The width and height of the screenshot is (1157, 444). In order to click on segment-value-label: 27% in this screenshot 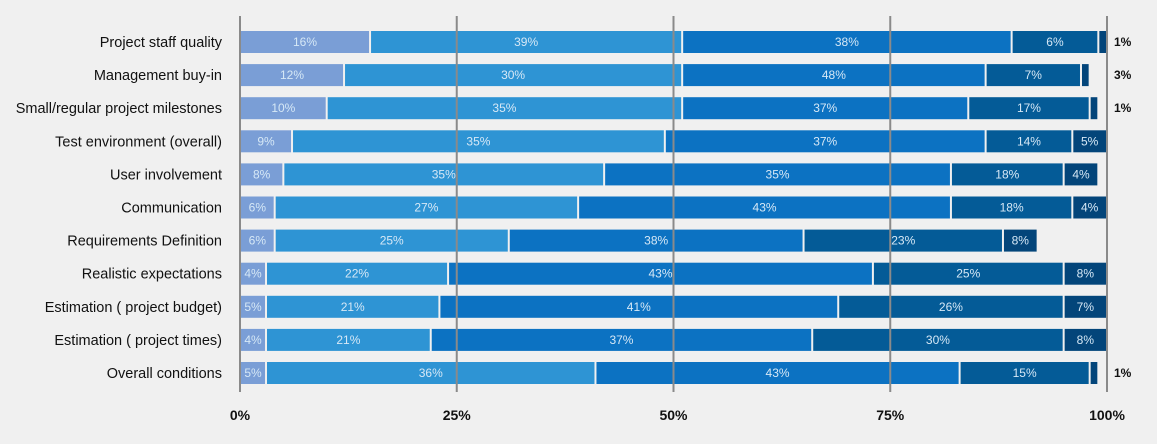, I will do `click(426, 208)`.